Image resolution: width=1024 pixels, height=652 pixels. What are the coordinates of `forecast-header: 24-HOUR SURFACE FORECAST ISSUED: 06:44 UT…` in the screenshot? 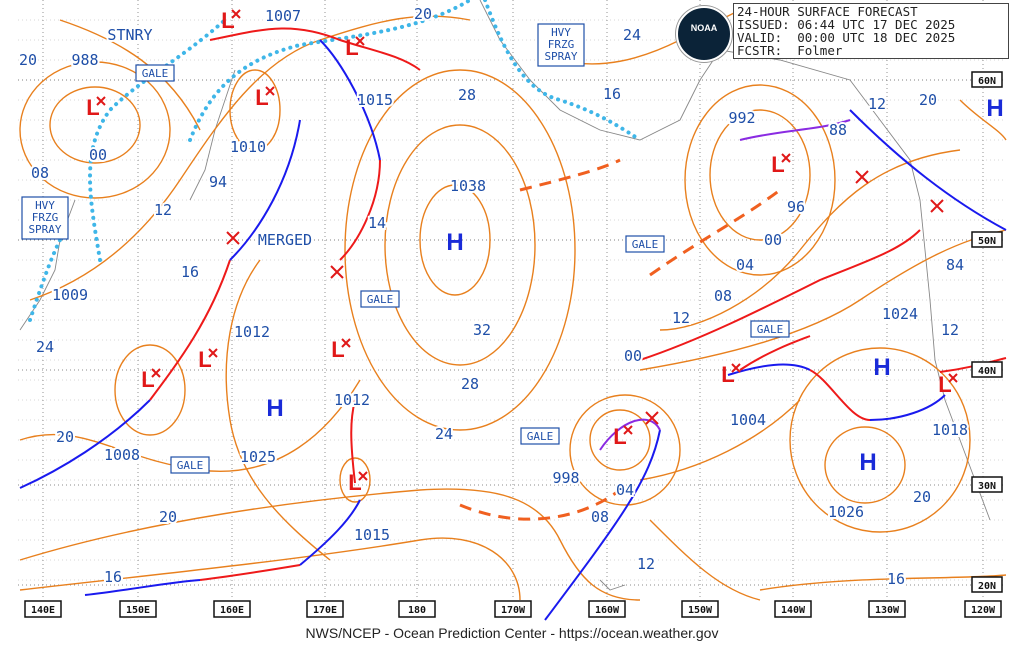 It's located at (871, 31).